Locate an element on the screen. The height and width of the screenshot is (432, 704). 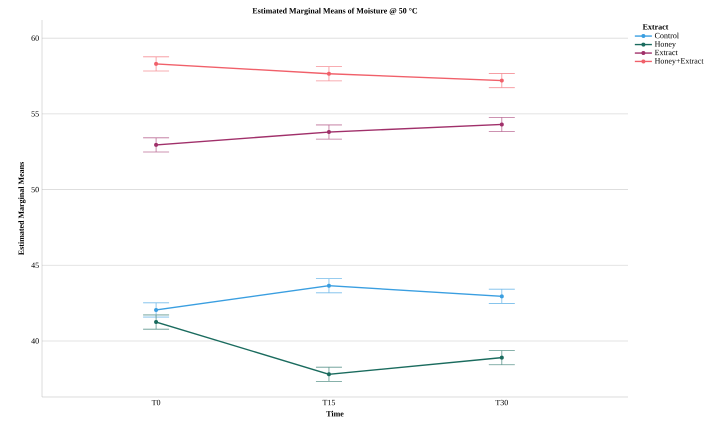
legend-title: Extract is located at coordinates (655, 27).